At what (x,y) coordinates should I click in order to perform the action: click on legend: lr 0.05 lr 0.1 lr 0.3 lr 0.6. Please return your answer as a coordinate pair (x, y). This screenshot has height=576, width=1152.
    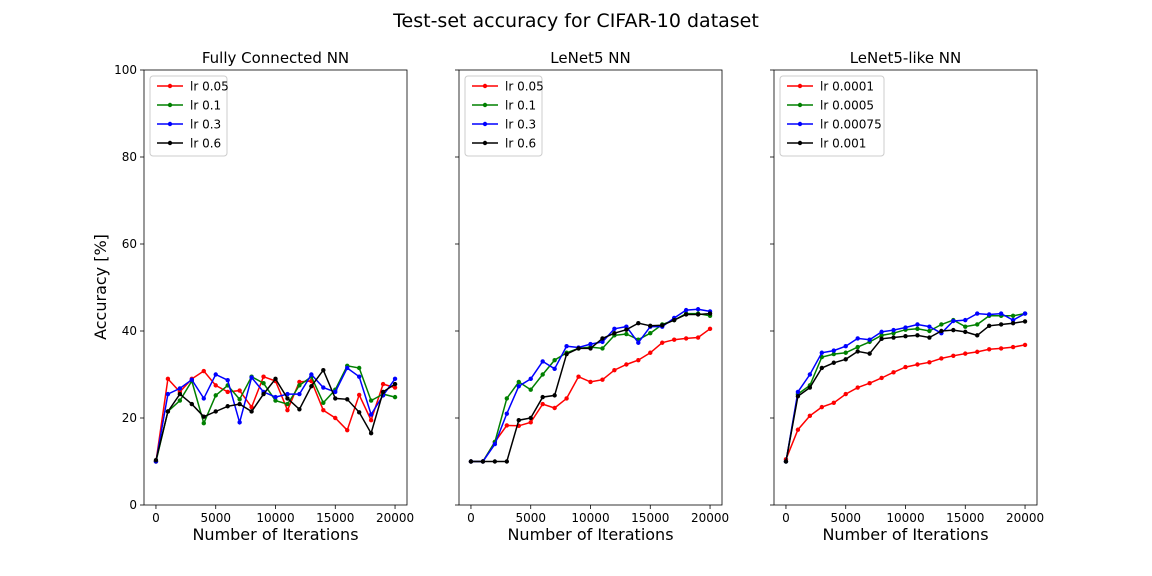
    Looking at the image, I should click on (189, 116).